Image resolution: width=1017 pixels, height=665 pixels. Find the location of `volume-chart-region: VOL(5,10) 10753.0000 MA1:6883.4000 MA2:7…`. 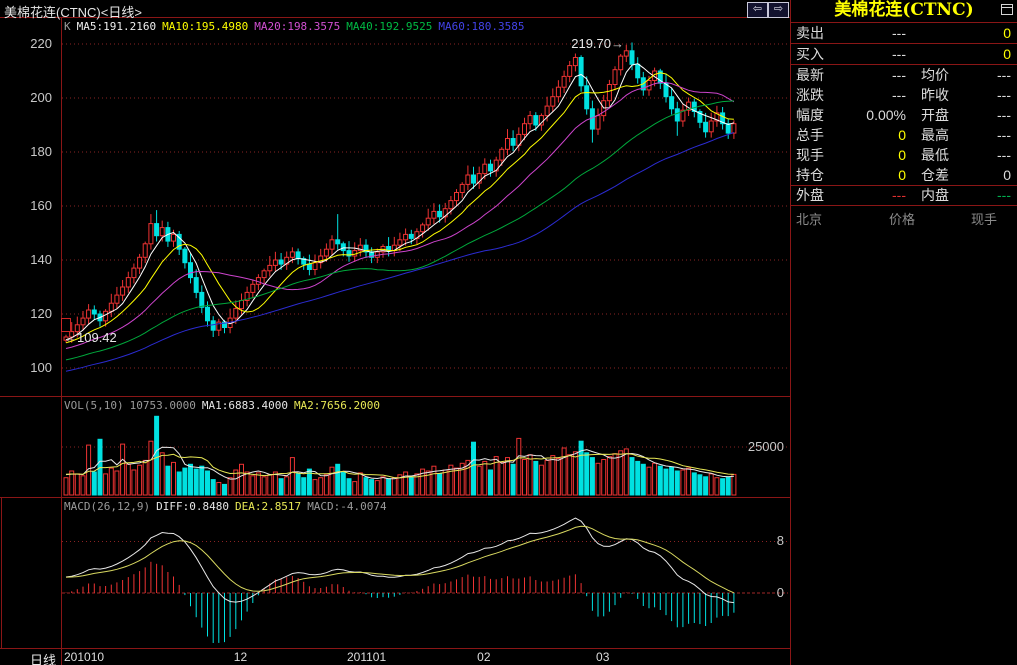

volume-chart-region: VOL(5,10) 10753.0000 MA1:6883.4000 MA2:7… is located at coordinates (395, 447).